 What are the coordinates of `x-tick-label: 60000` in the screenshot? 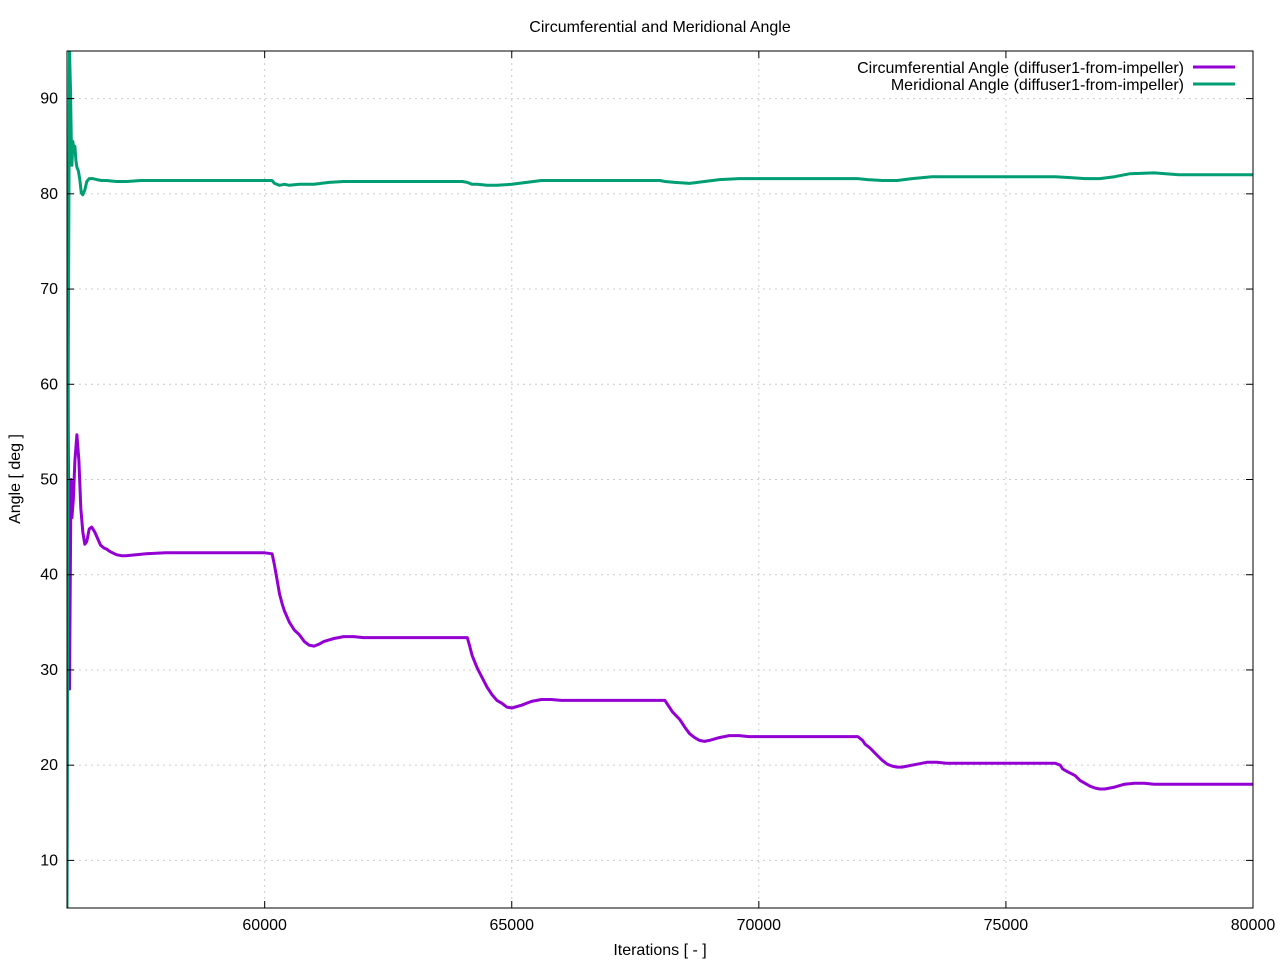 It's located at (264, 925).